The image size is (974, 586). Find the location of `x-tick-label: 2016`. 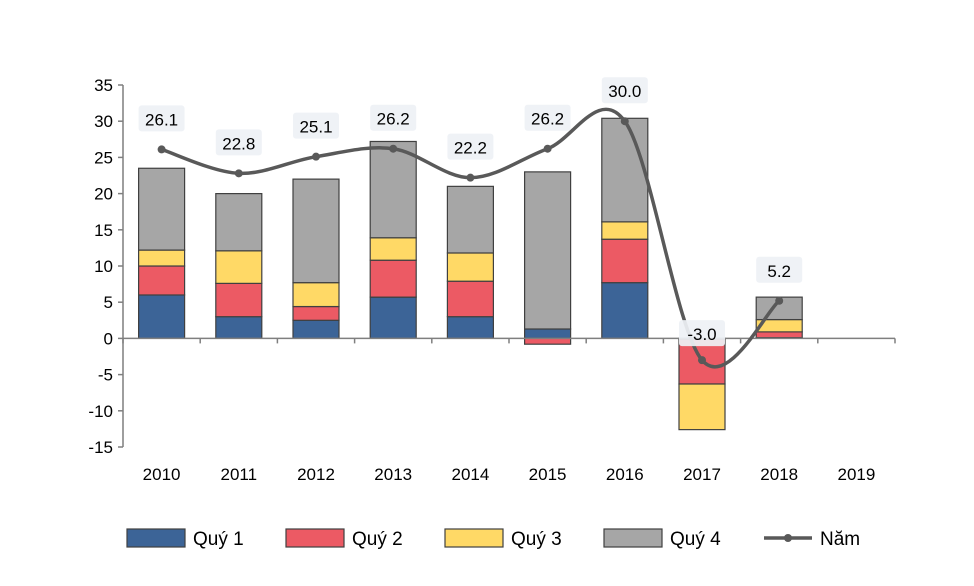

x-tick-label: 2016 is located at coordinates (625, 474).